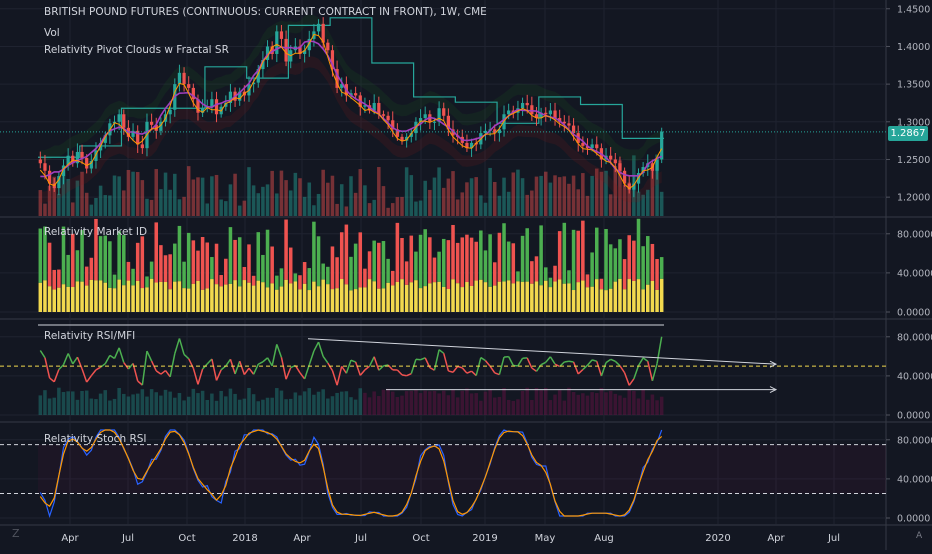  I want to click on y-tick-label: 80.0000, so click(914, 337).